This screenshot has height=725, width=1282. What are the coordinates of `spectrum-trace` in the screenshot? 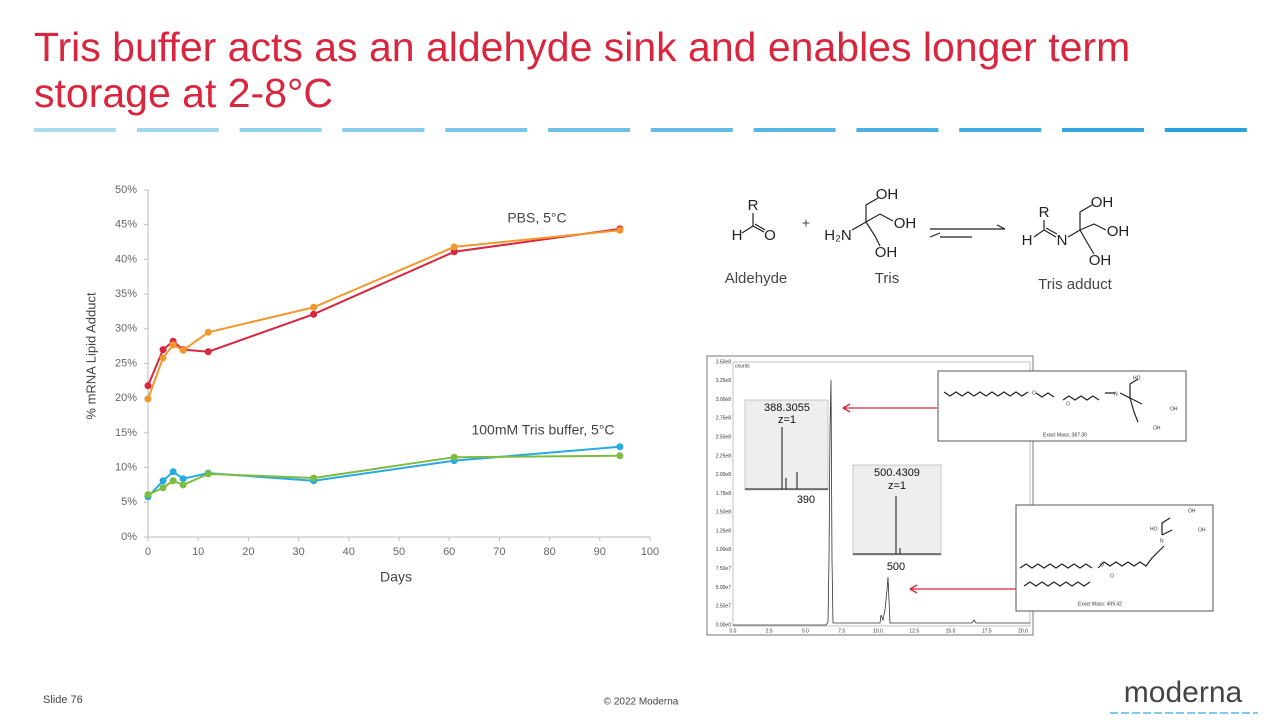 It's located at (881, 502).